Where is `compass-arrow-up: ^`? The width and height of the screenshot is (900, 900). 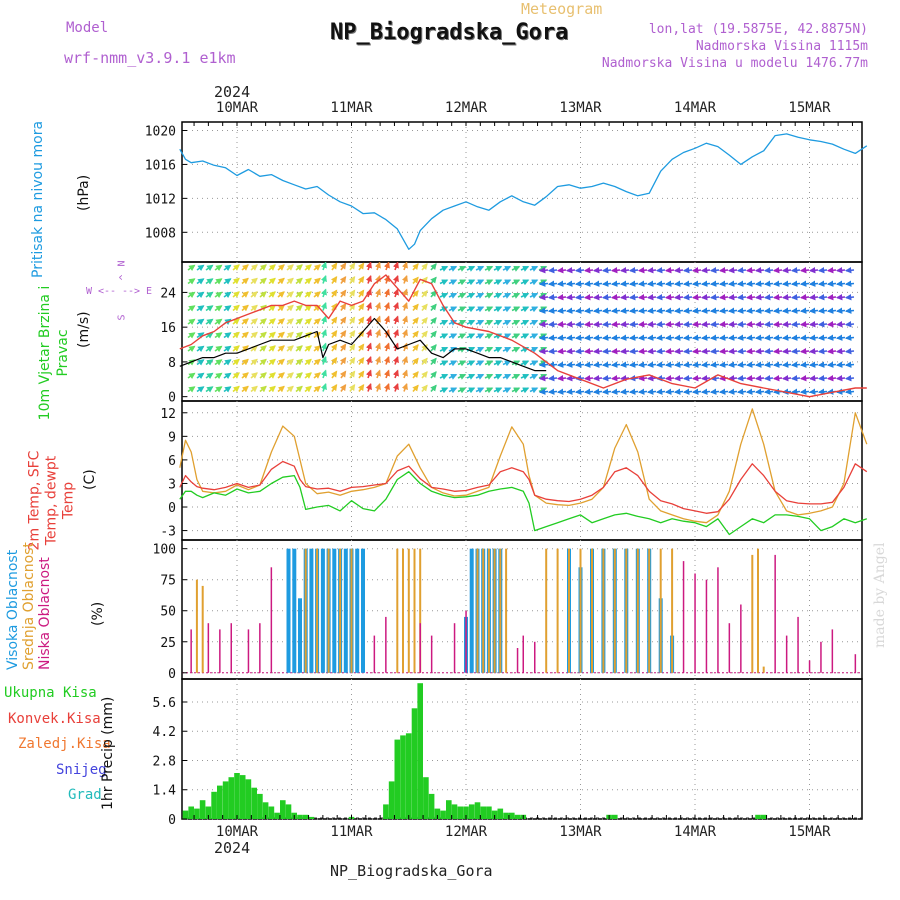 compass-arrow-up: ^ is located at coordinates (124, 277).